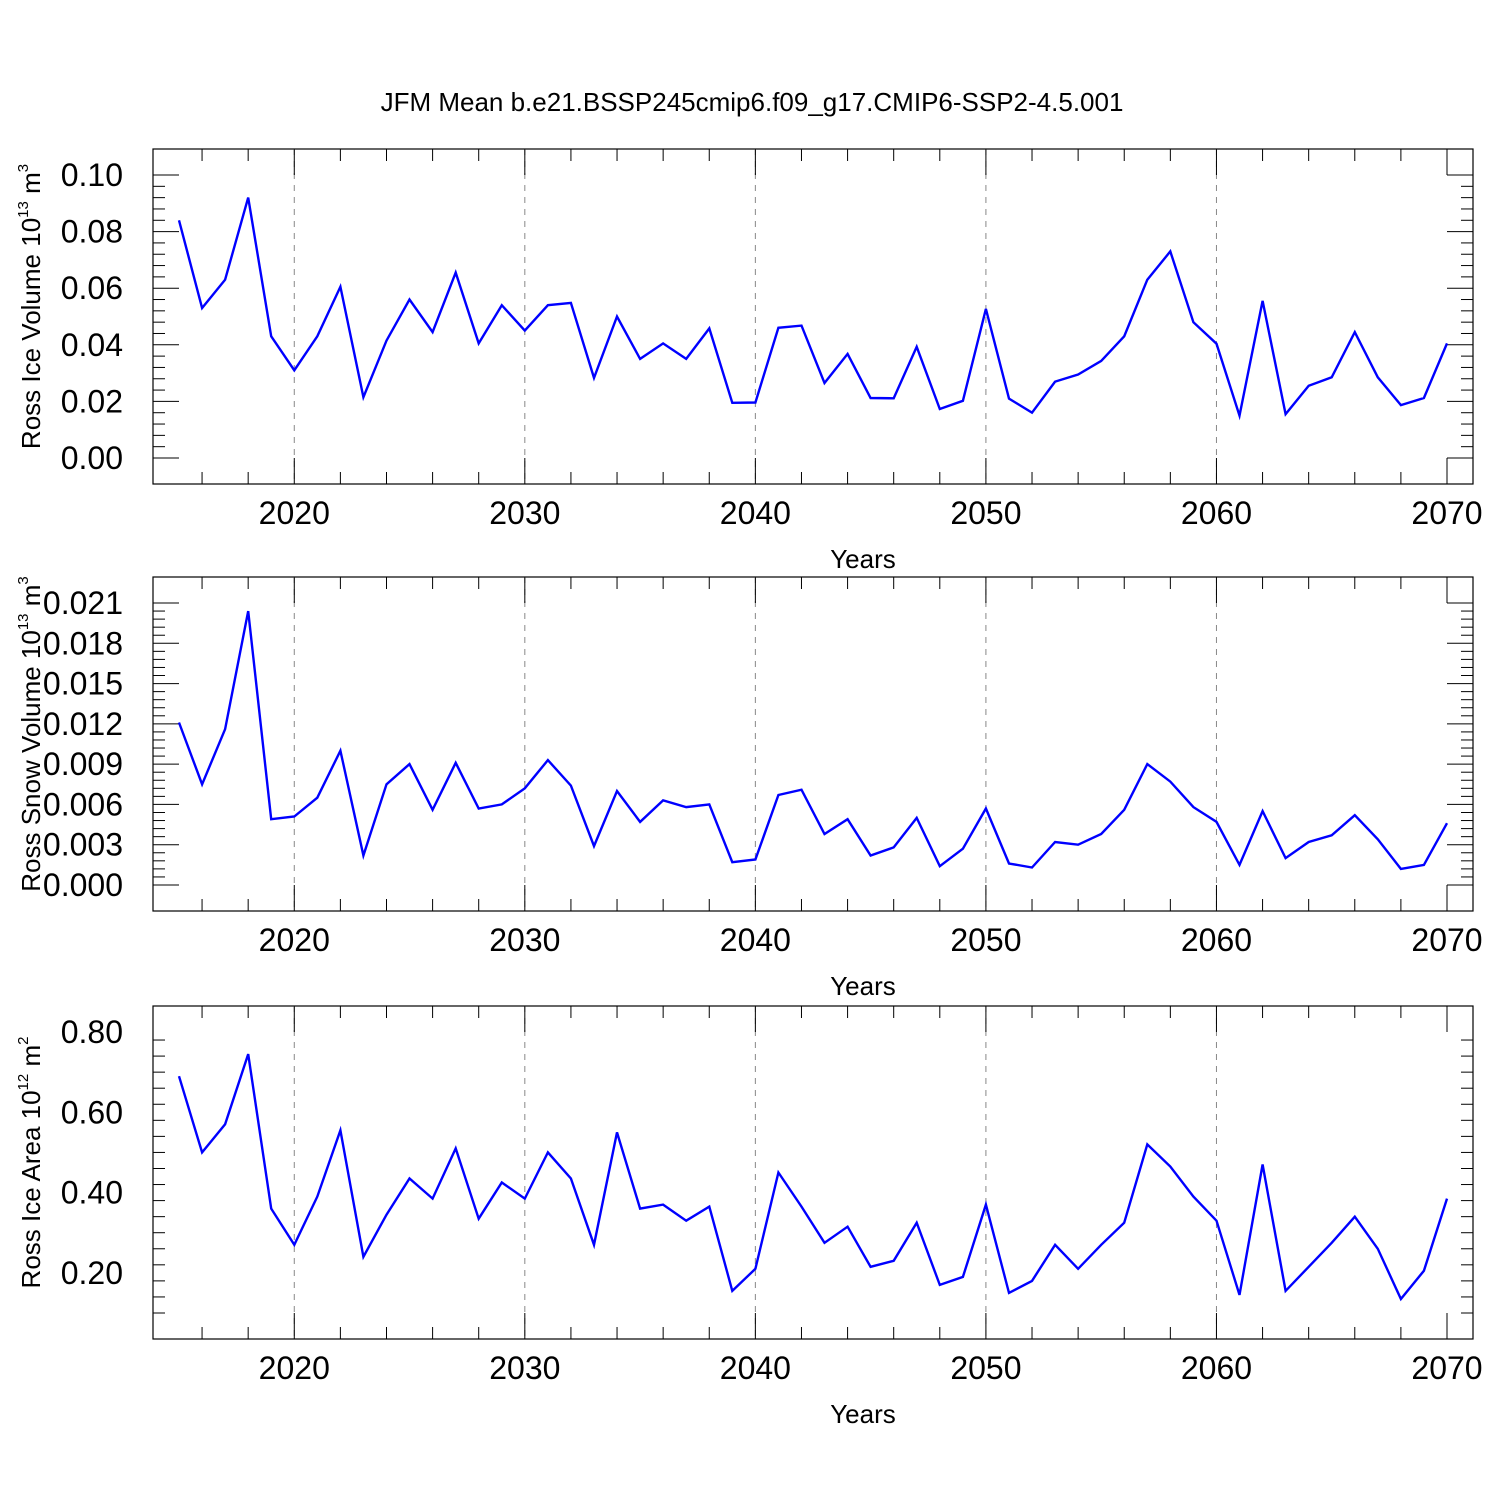 This screenshot has height=1500, width=1500. What do you see at coordinates (92, 175) in the screenshot?
I see `y-tick-label: 0.10` at bounding box center [92, 175].